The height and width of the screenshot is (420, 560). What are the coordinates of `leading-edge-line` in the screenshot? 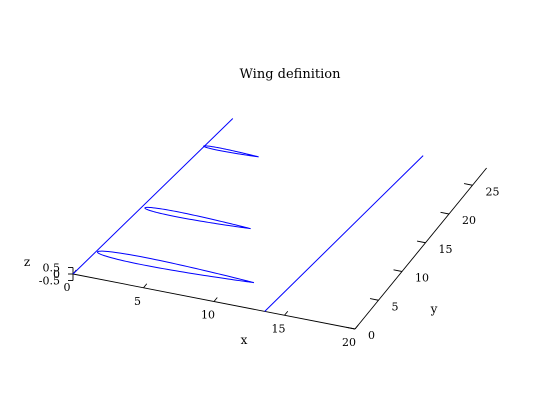 It's located at (153, 196).